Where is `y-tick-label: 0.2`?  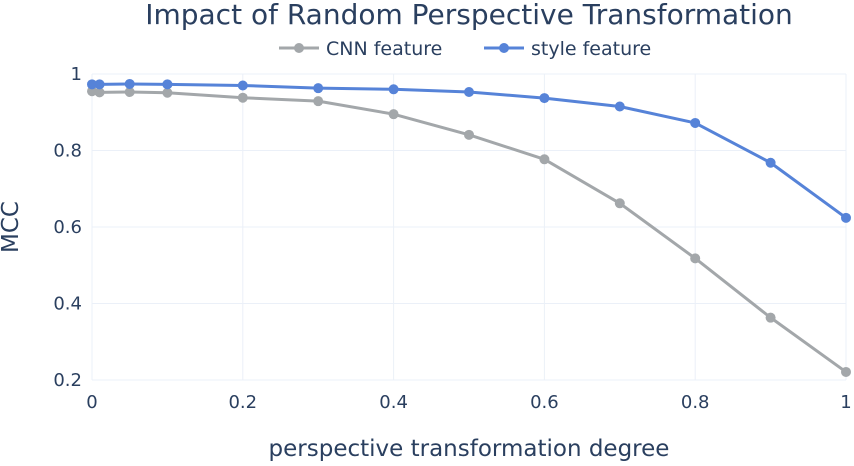
y-tick-label: 0.2 is located at coordinates (67, 380).